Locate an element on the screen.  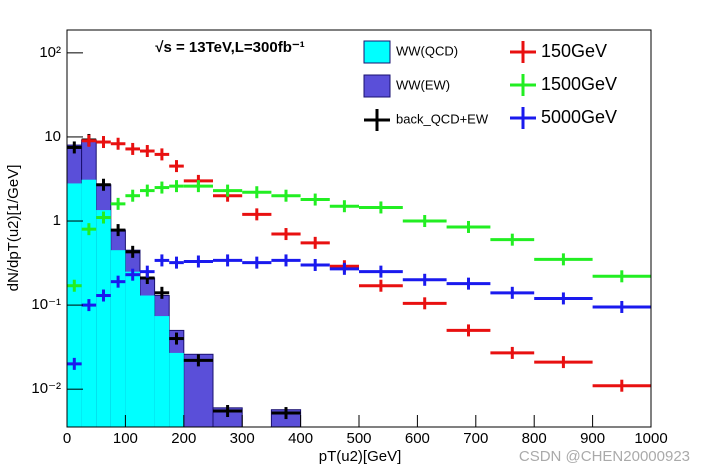
x-tick-label: 400 is located at coordinates (300, 438).